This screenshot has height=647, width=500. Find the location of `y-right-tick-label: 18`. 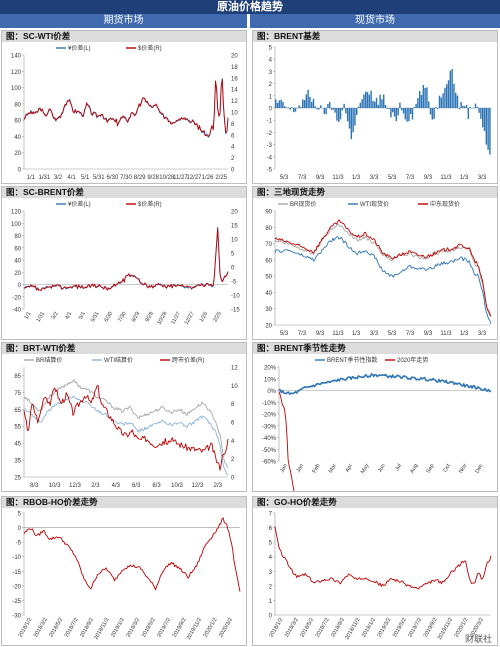

y-right-tick-label: 18 is located at coordinates (234, 68).